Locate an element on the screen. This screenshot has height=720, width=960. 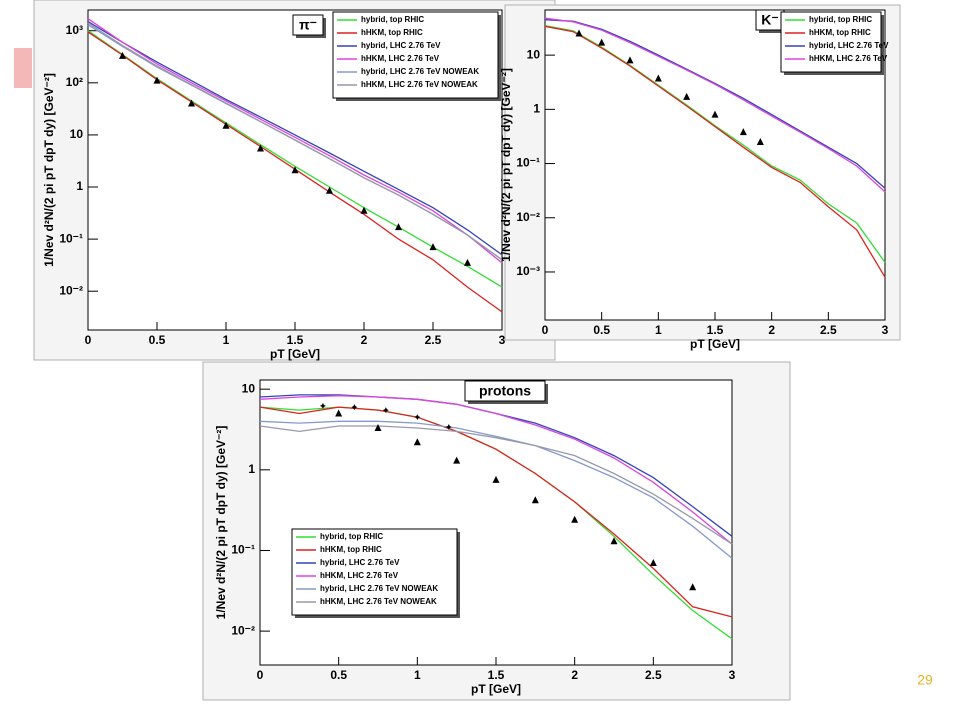
y-tick-label: 10⁻³ is located at coordinates (528, 271).